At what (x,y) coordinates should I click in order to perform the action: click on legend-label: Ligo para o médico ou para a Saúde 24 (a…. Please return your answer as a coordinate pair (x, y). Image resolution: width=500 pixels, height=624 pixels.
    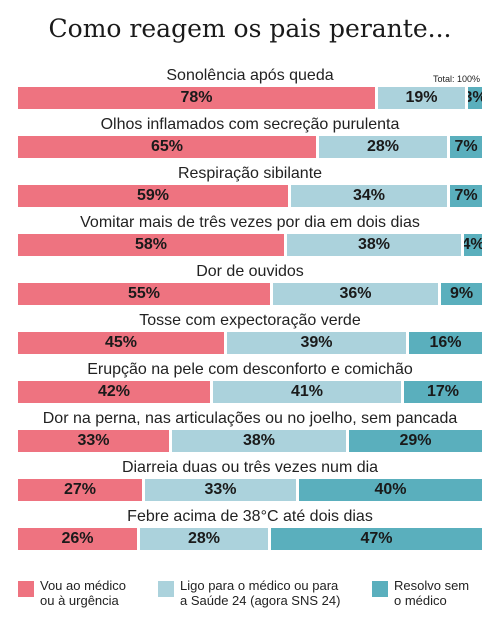
    Looking at the image, I should click on (260, 593).